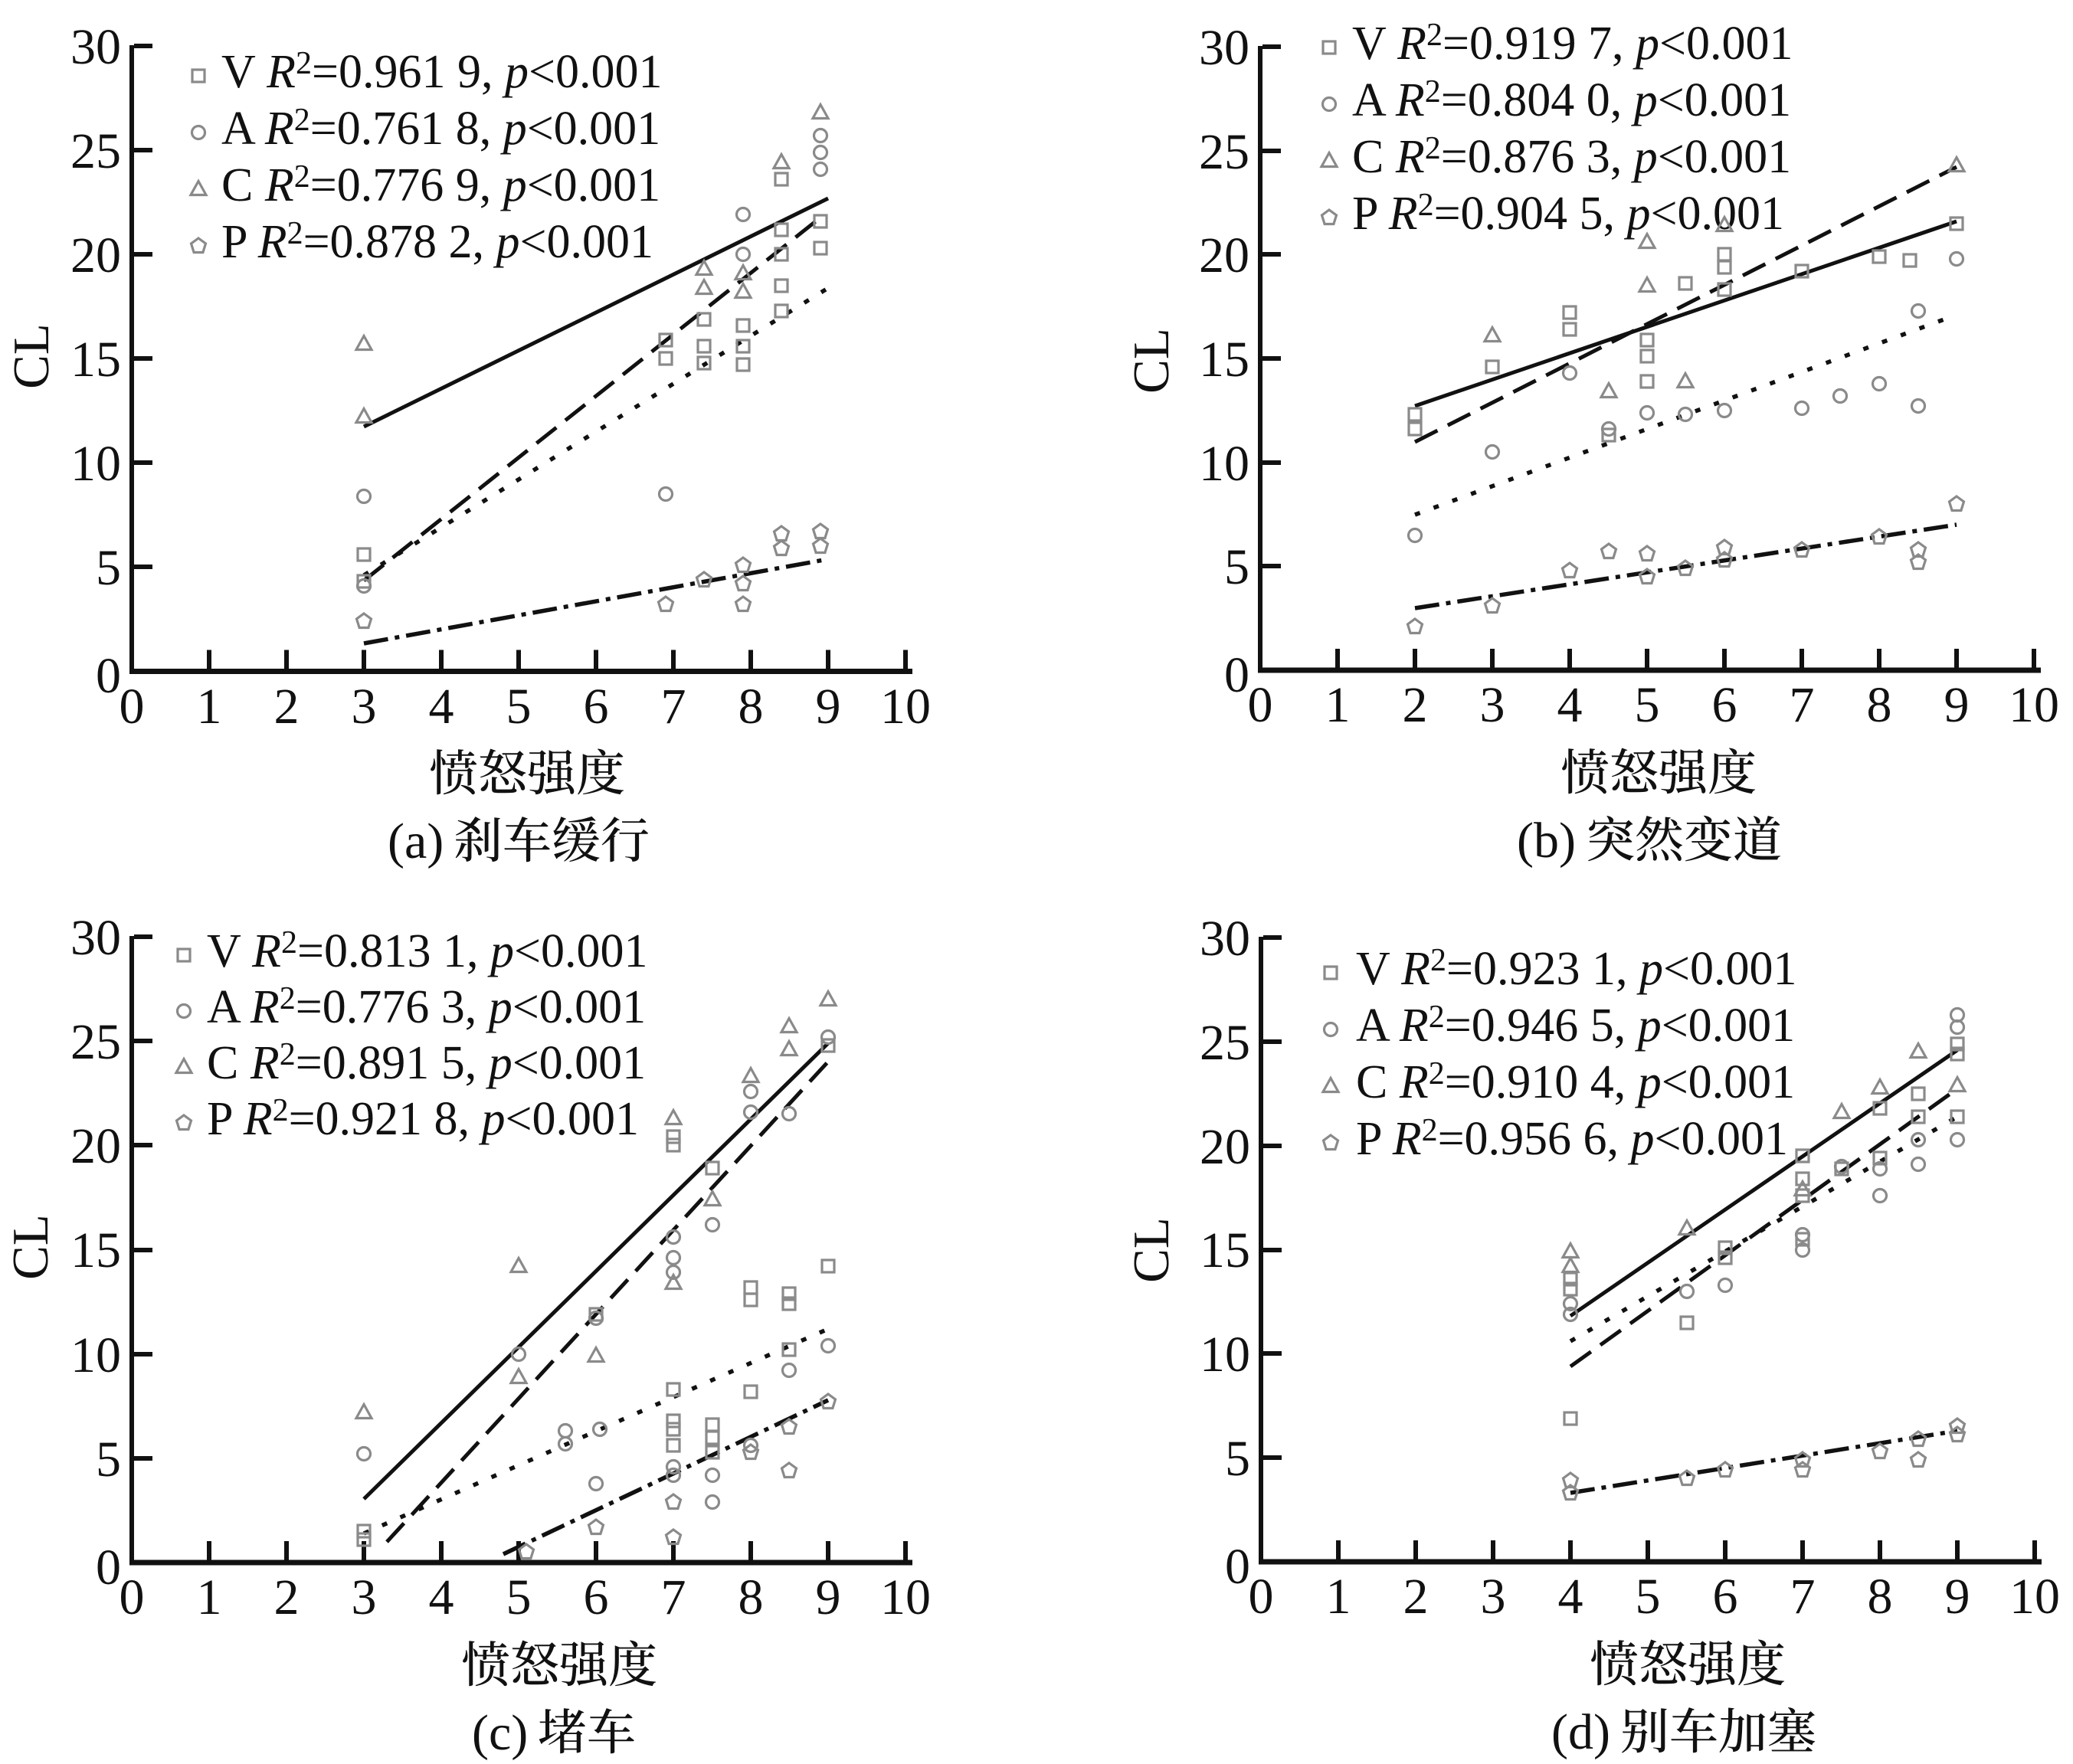 This screenshot has width=2073, height=1764. What do you see at coordinates (1572, 157) in the screenshot?
I see `svg-text: C R2=0.876 3, p<0.001` at bounding box center [1572, 157].